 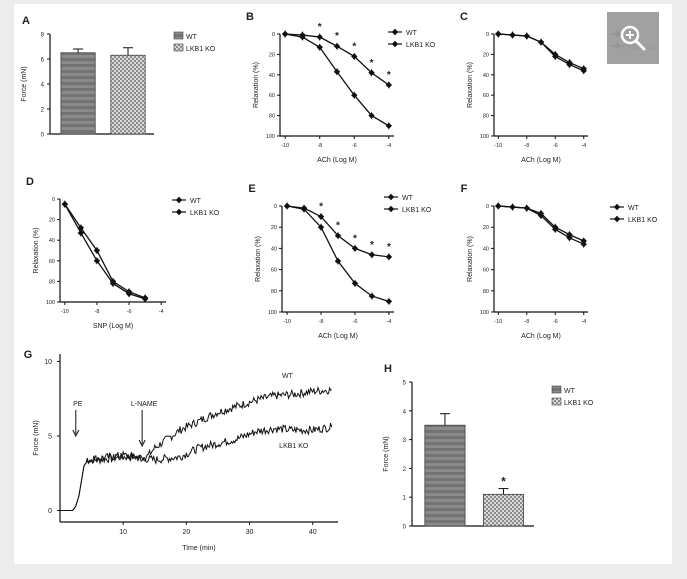 I want to click on x-tick-label-B: -8, so click(x=319, y=146).